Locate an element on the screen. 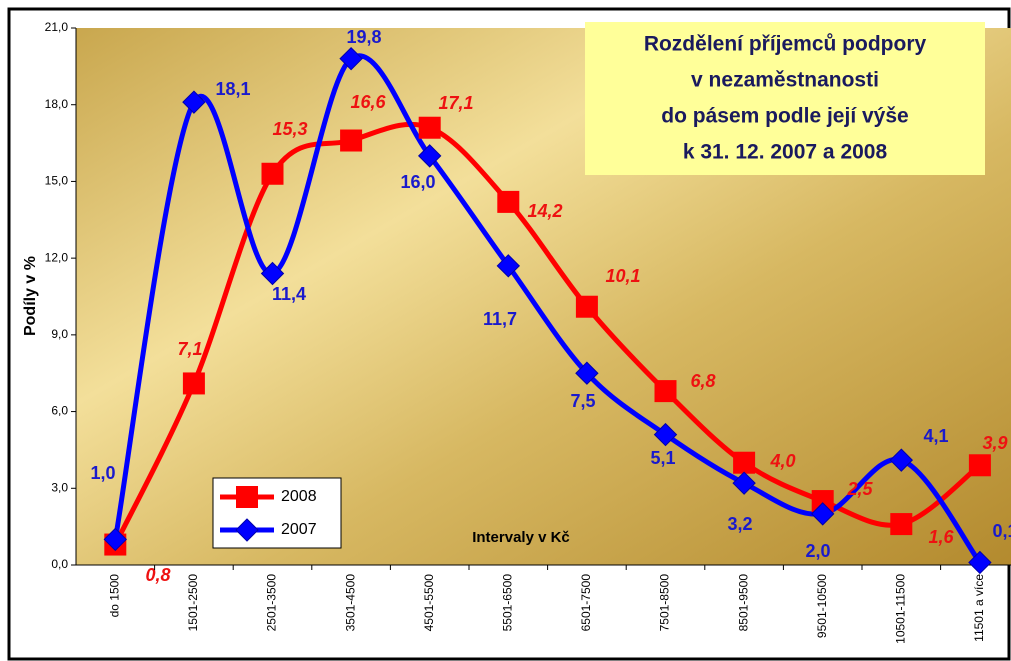  y-tick-label: 21,0 is located at coordinates (57, 27).